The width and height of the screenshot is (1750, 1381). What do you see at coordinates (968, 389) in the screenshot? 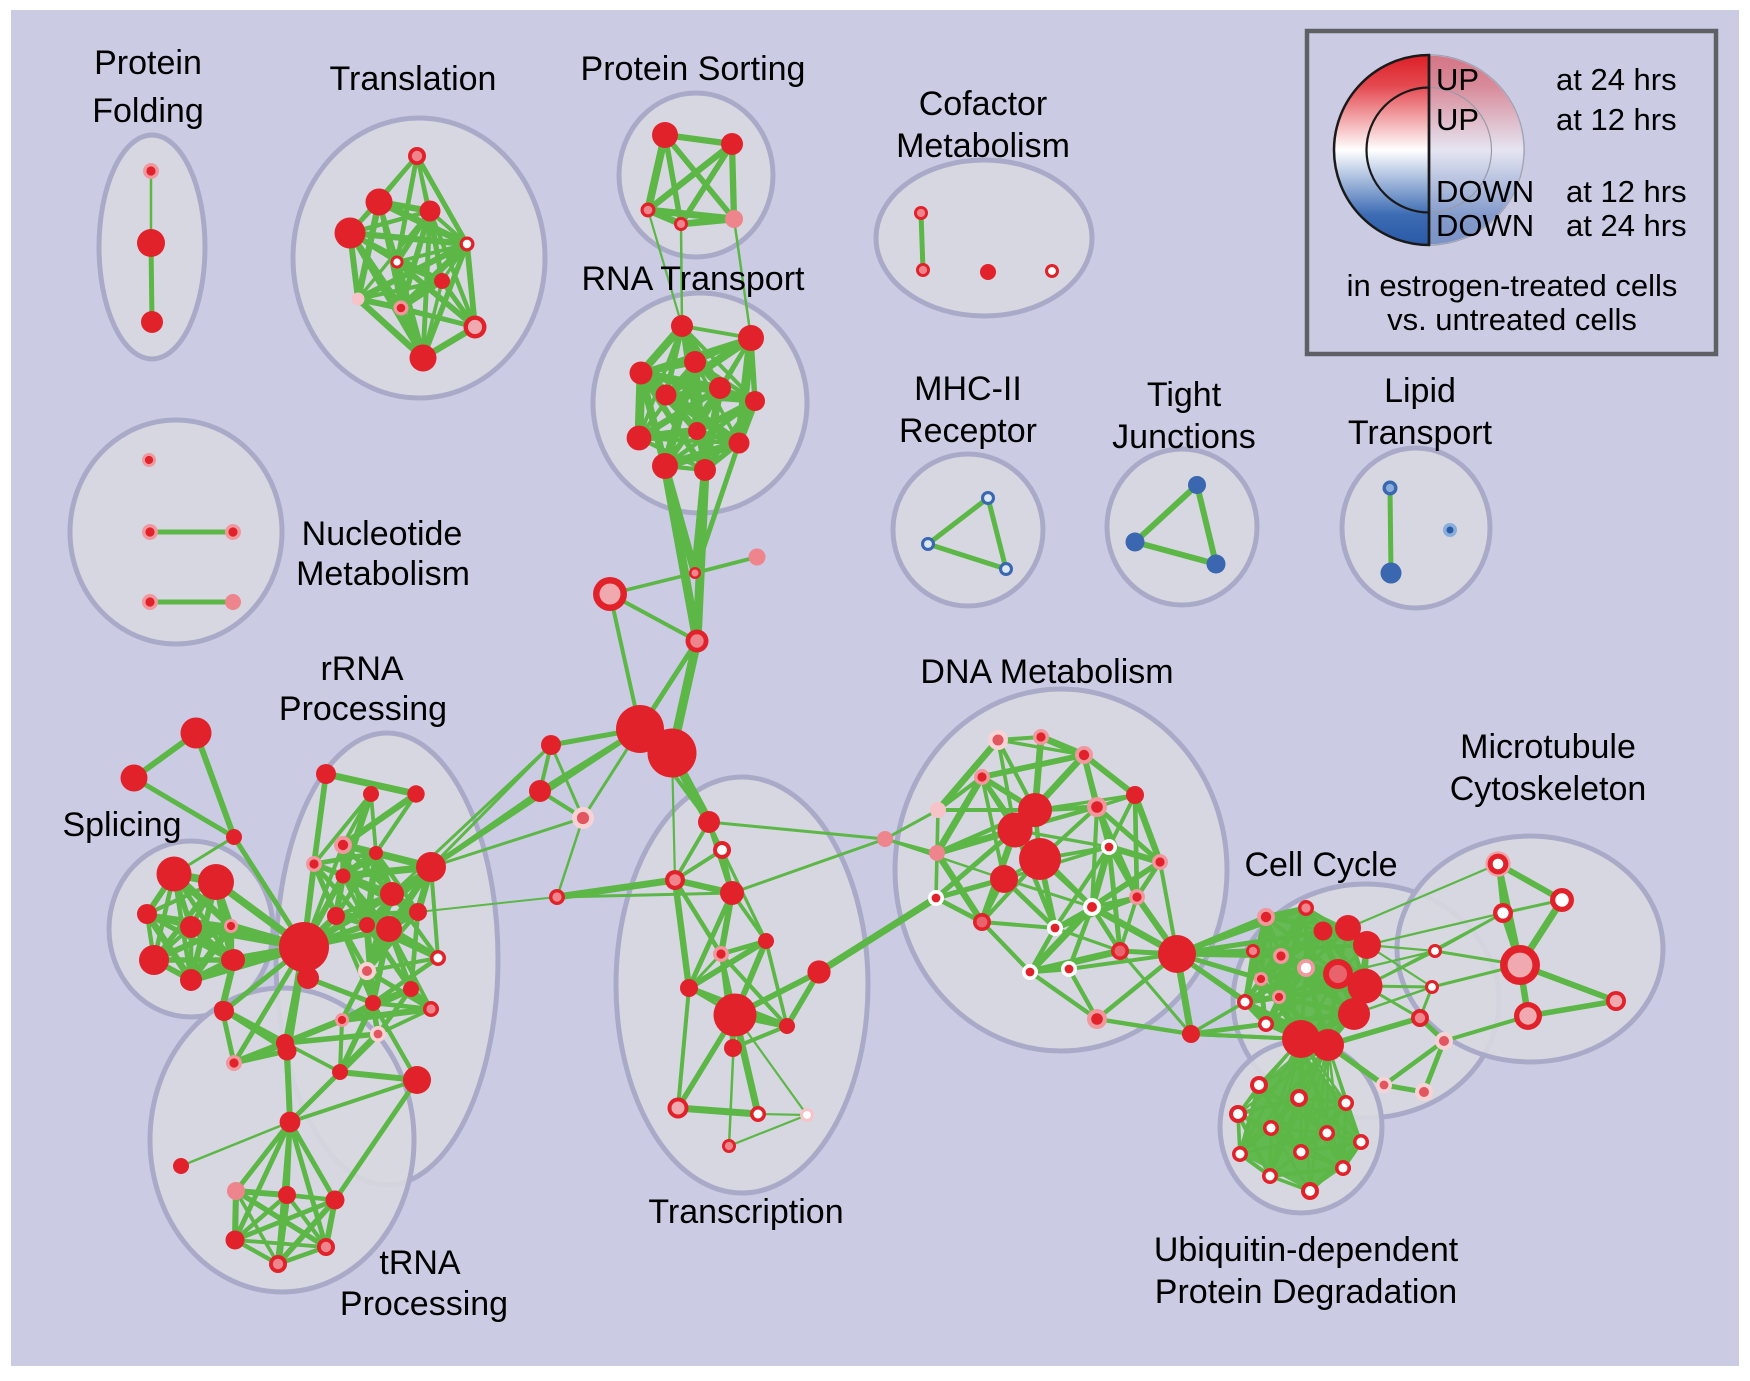
I see `svg-text: MHC-II` at bounding box center [968, 389].